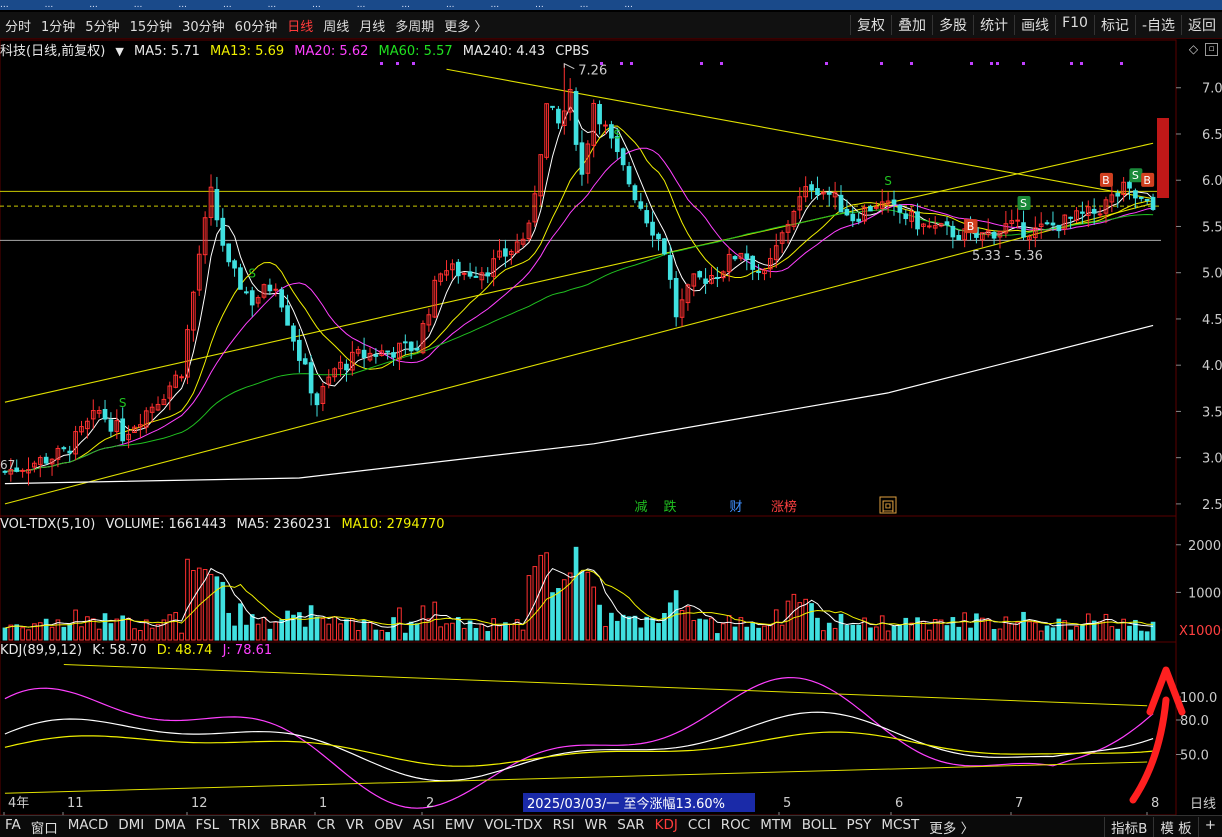 The height and width of the screenshot is (837, 1222). What do you see at coordinates (58, 27) in the screenshot?
I see `period-tab: 1分钟` at bounding box center [58, 27].